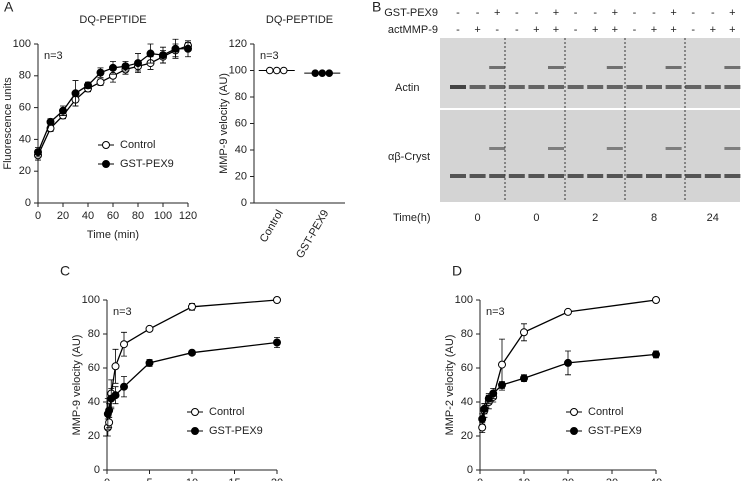 Image resolution: width=745 pixels, height=486 pixels. I want to click on x-tick-label: 10, so click(192, 479).